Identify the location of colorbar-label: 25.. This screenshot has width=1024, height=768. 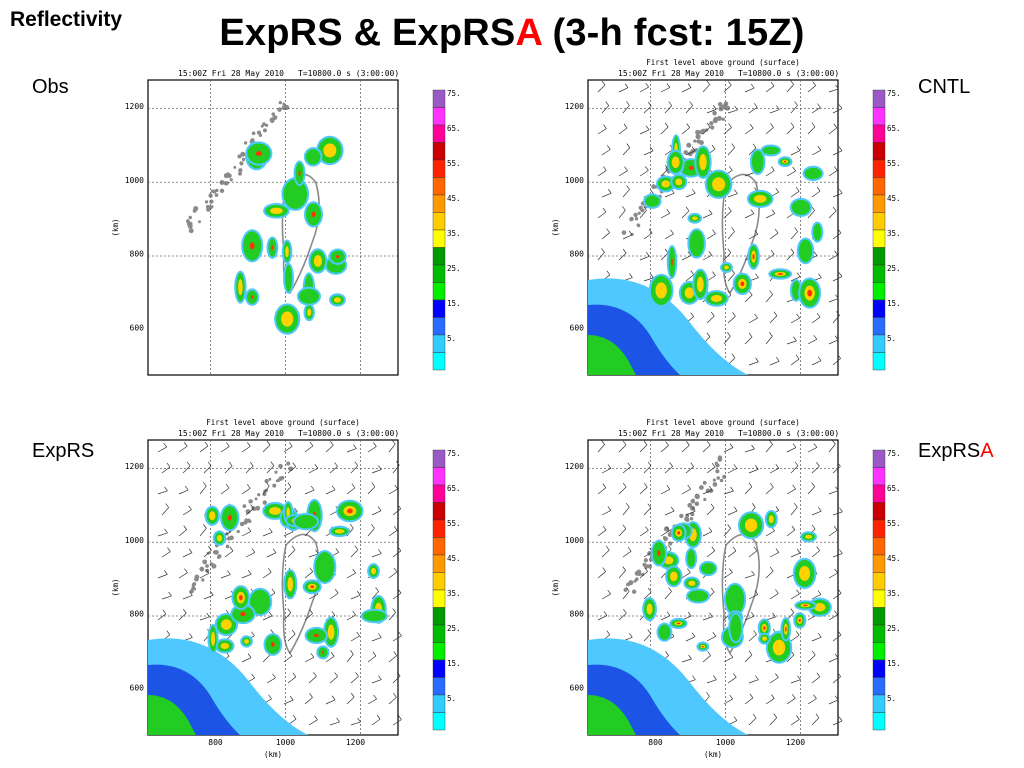
(454, 628).